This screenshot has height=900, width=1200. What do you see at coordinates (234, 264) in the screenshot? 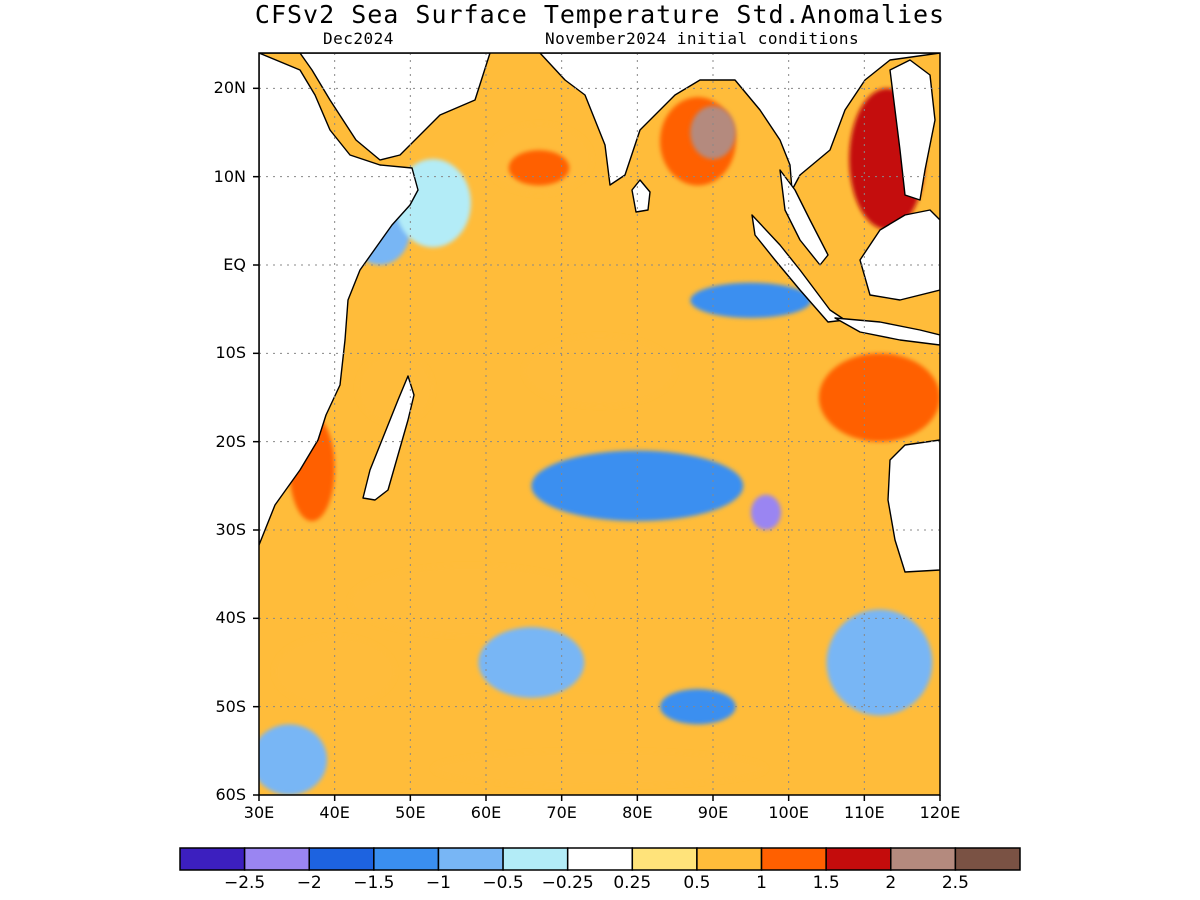
I see `lat-tick-label: EQ` at bounding box center [234, 264].